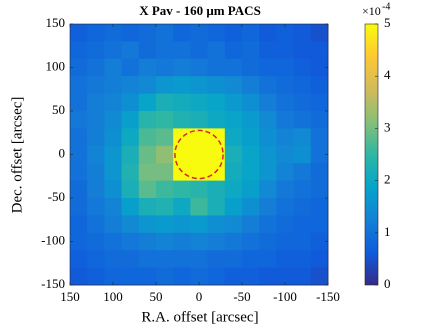 This screenshot has width=436, height=327. What do you see at coordinates (328, 296) in the screenshot?
I see `x-tick-label: -150` at bounding box center [328, 296].